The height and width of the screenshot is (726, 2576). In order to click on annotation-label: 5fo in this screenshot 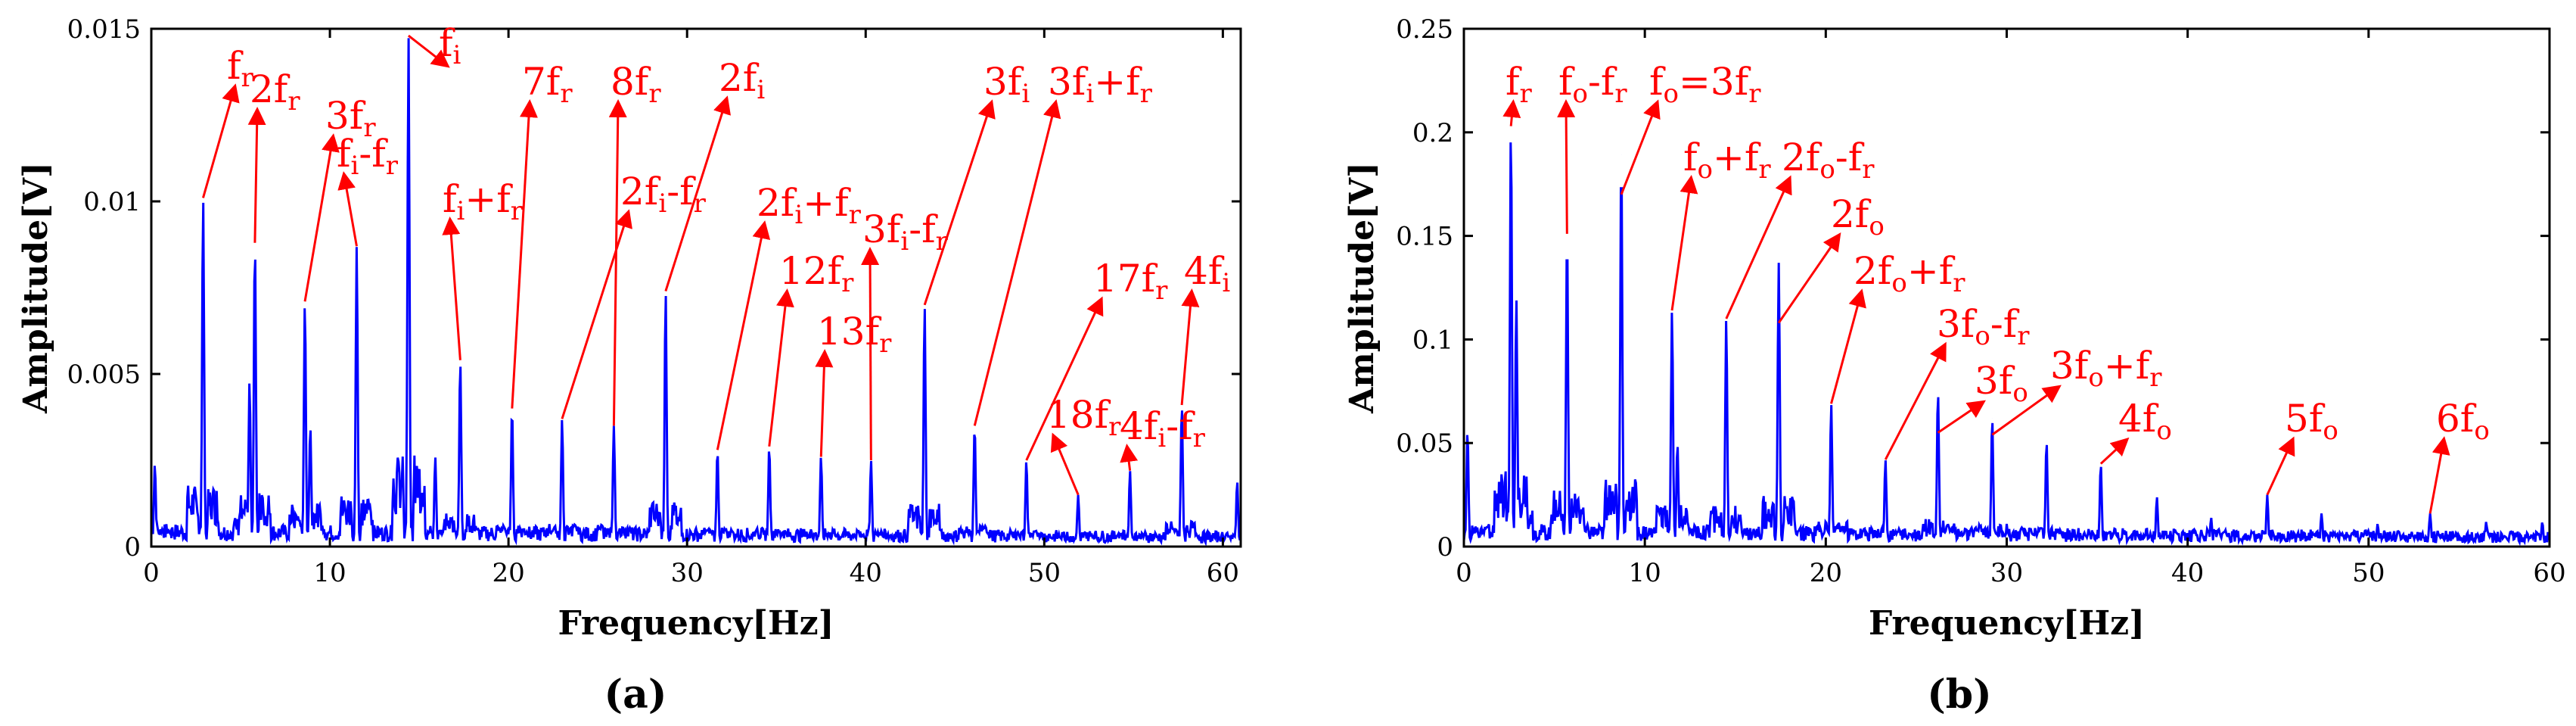, I will do `click(2311, 421)`.